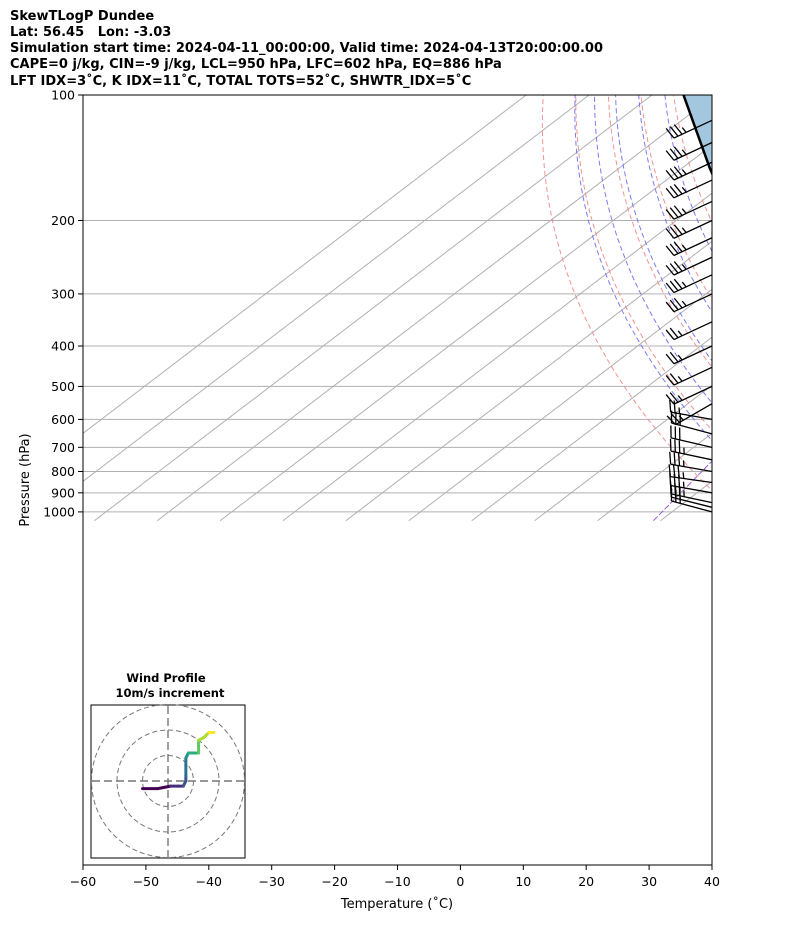 The height and width of the screenshot is (937, 794). What do you see at coordinates (586, 881) in the screenshot?
I see `x-tick-label: 20` at bounding box center [586, 881].